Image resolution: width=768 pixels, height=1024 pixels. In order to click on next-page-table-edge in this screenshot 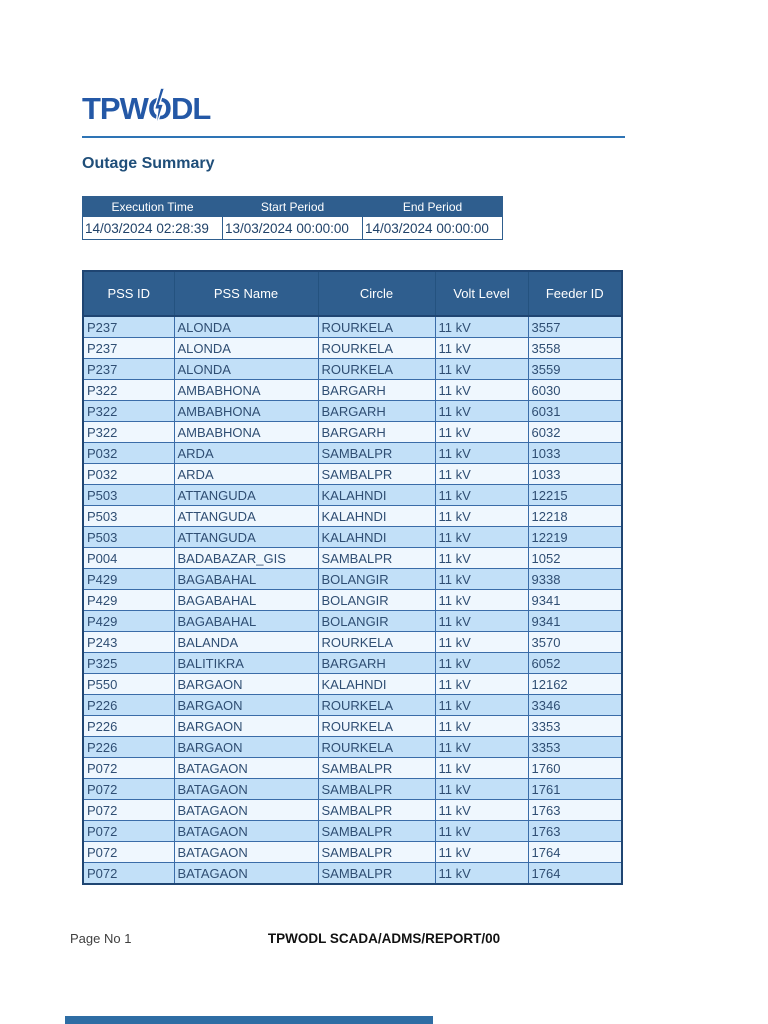, I will do `click(249, 1020)`.